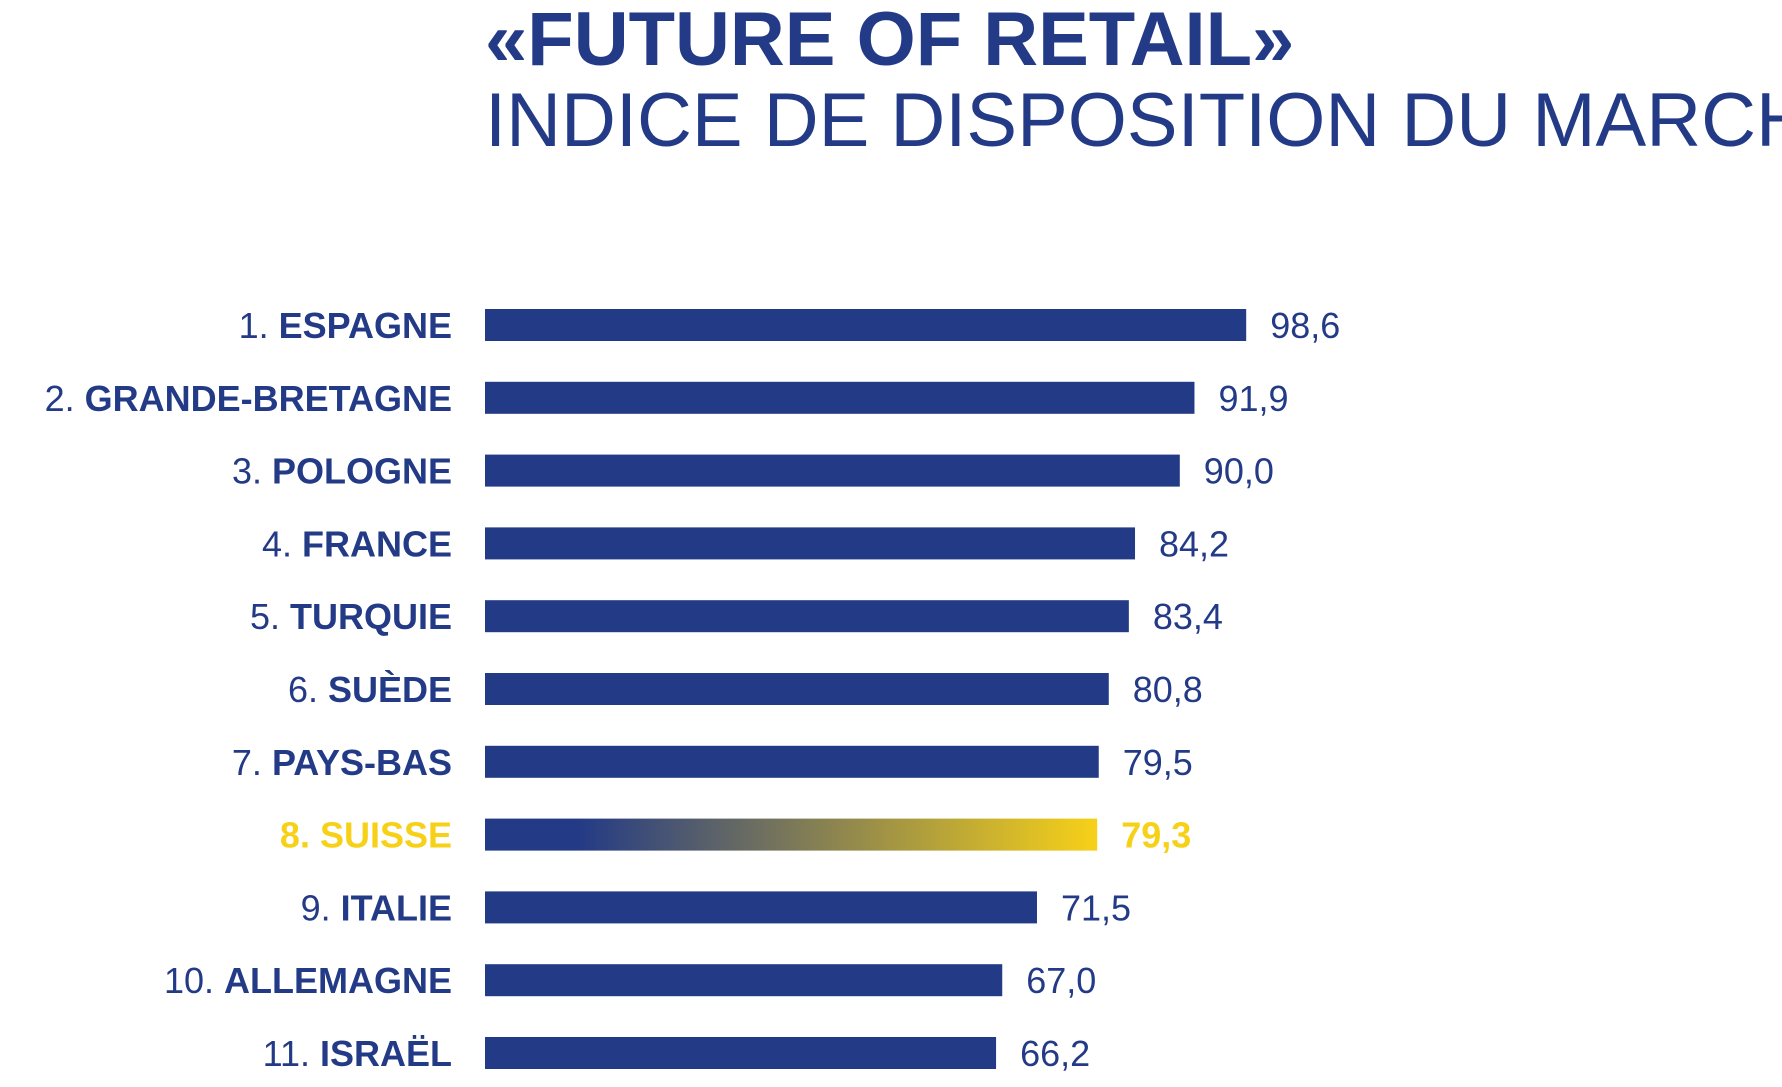  I want to click on category-label-4: 4. FRANCE, so click(357, 543).